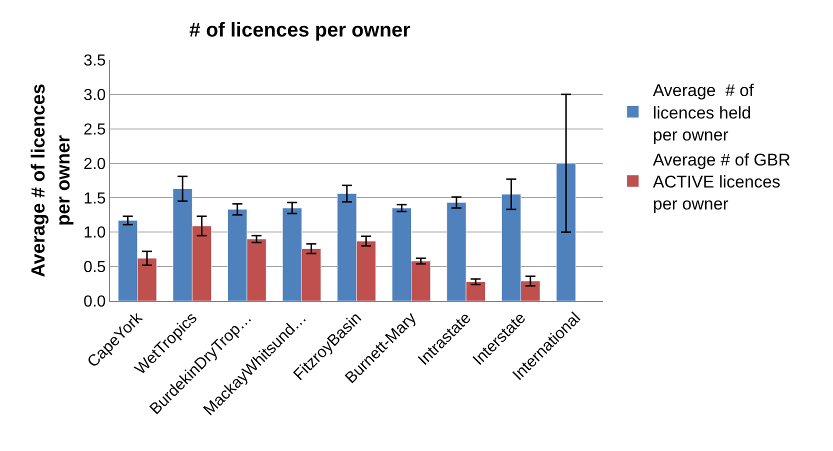  Describe the element at coordinates (721, 182) in the screenshot. I see `legend-label: Average # of GBR ACTIVE licences per owner` at that location.